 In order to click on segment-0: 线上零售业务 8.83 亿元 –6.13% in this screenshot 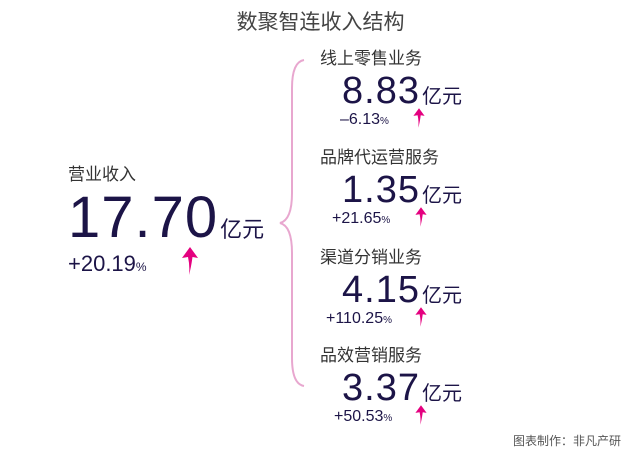, I will do `click(391, 88)`.